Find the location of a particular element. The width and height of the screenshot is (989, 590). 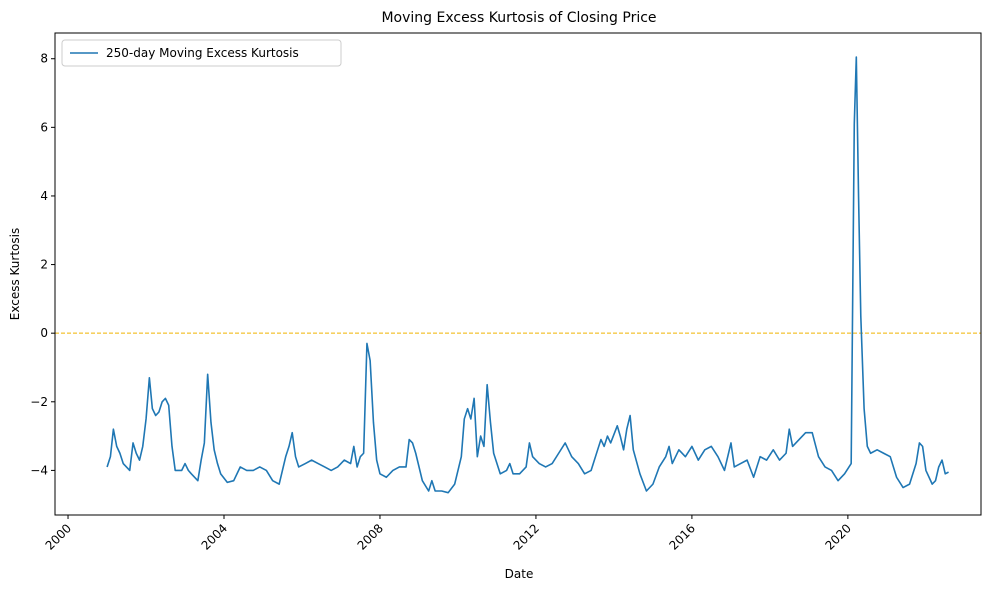

y-tick-label: 0 is located at coordinates (44, 333).